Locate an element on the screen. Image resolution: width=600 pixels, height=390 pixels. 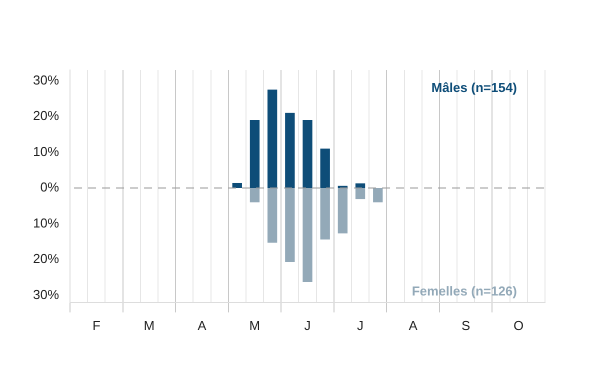
x-tick-label: F is located at coordinates (96, 325).